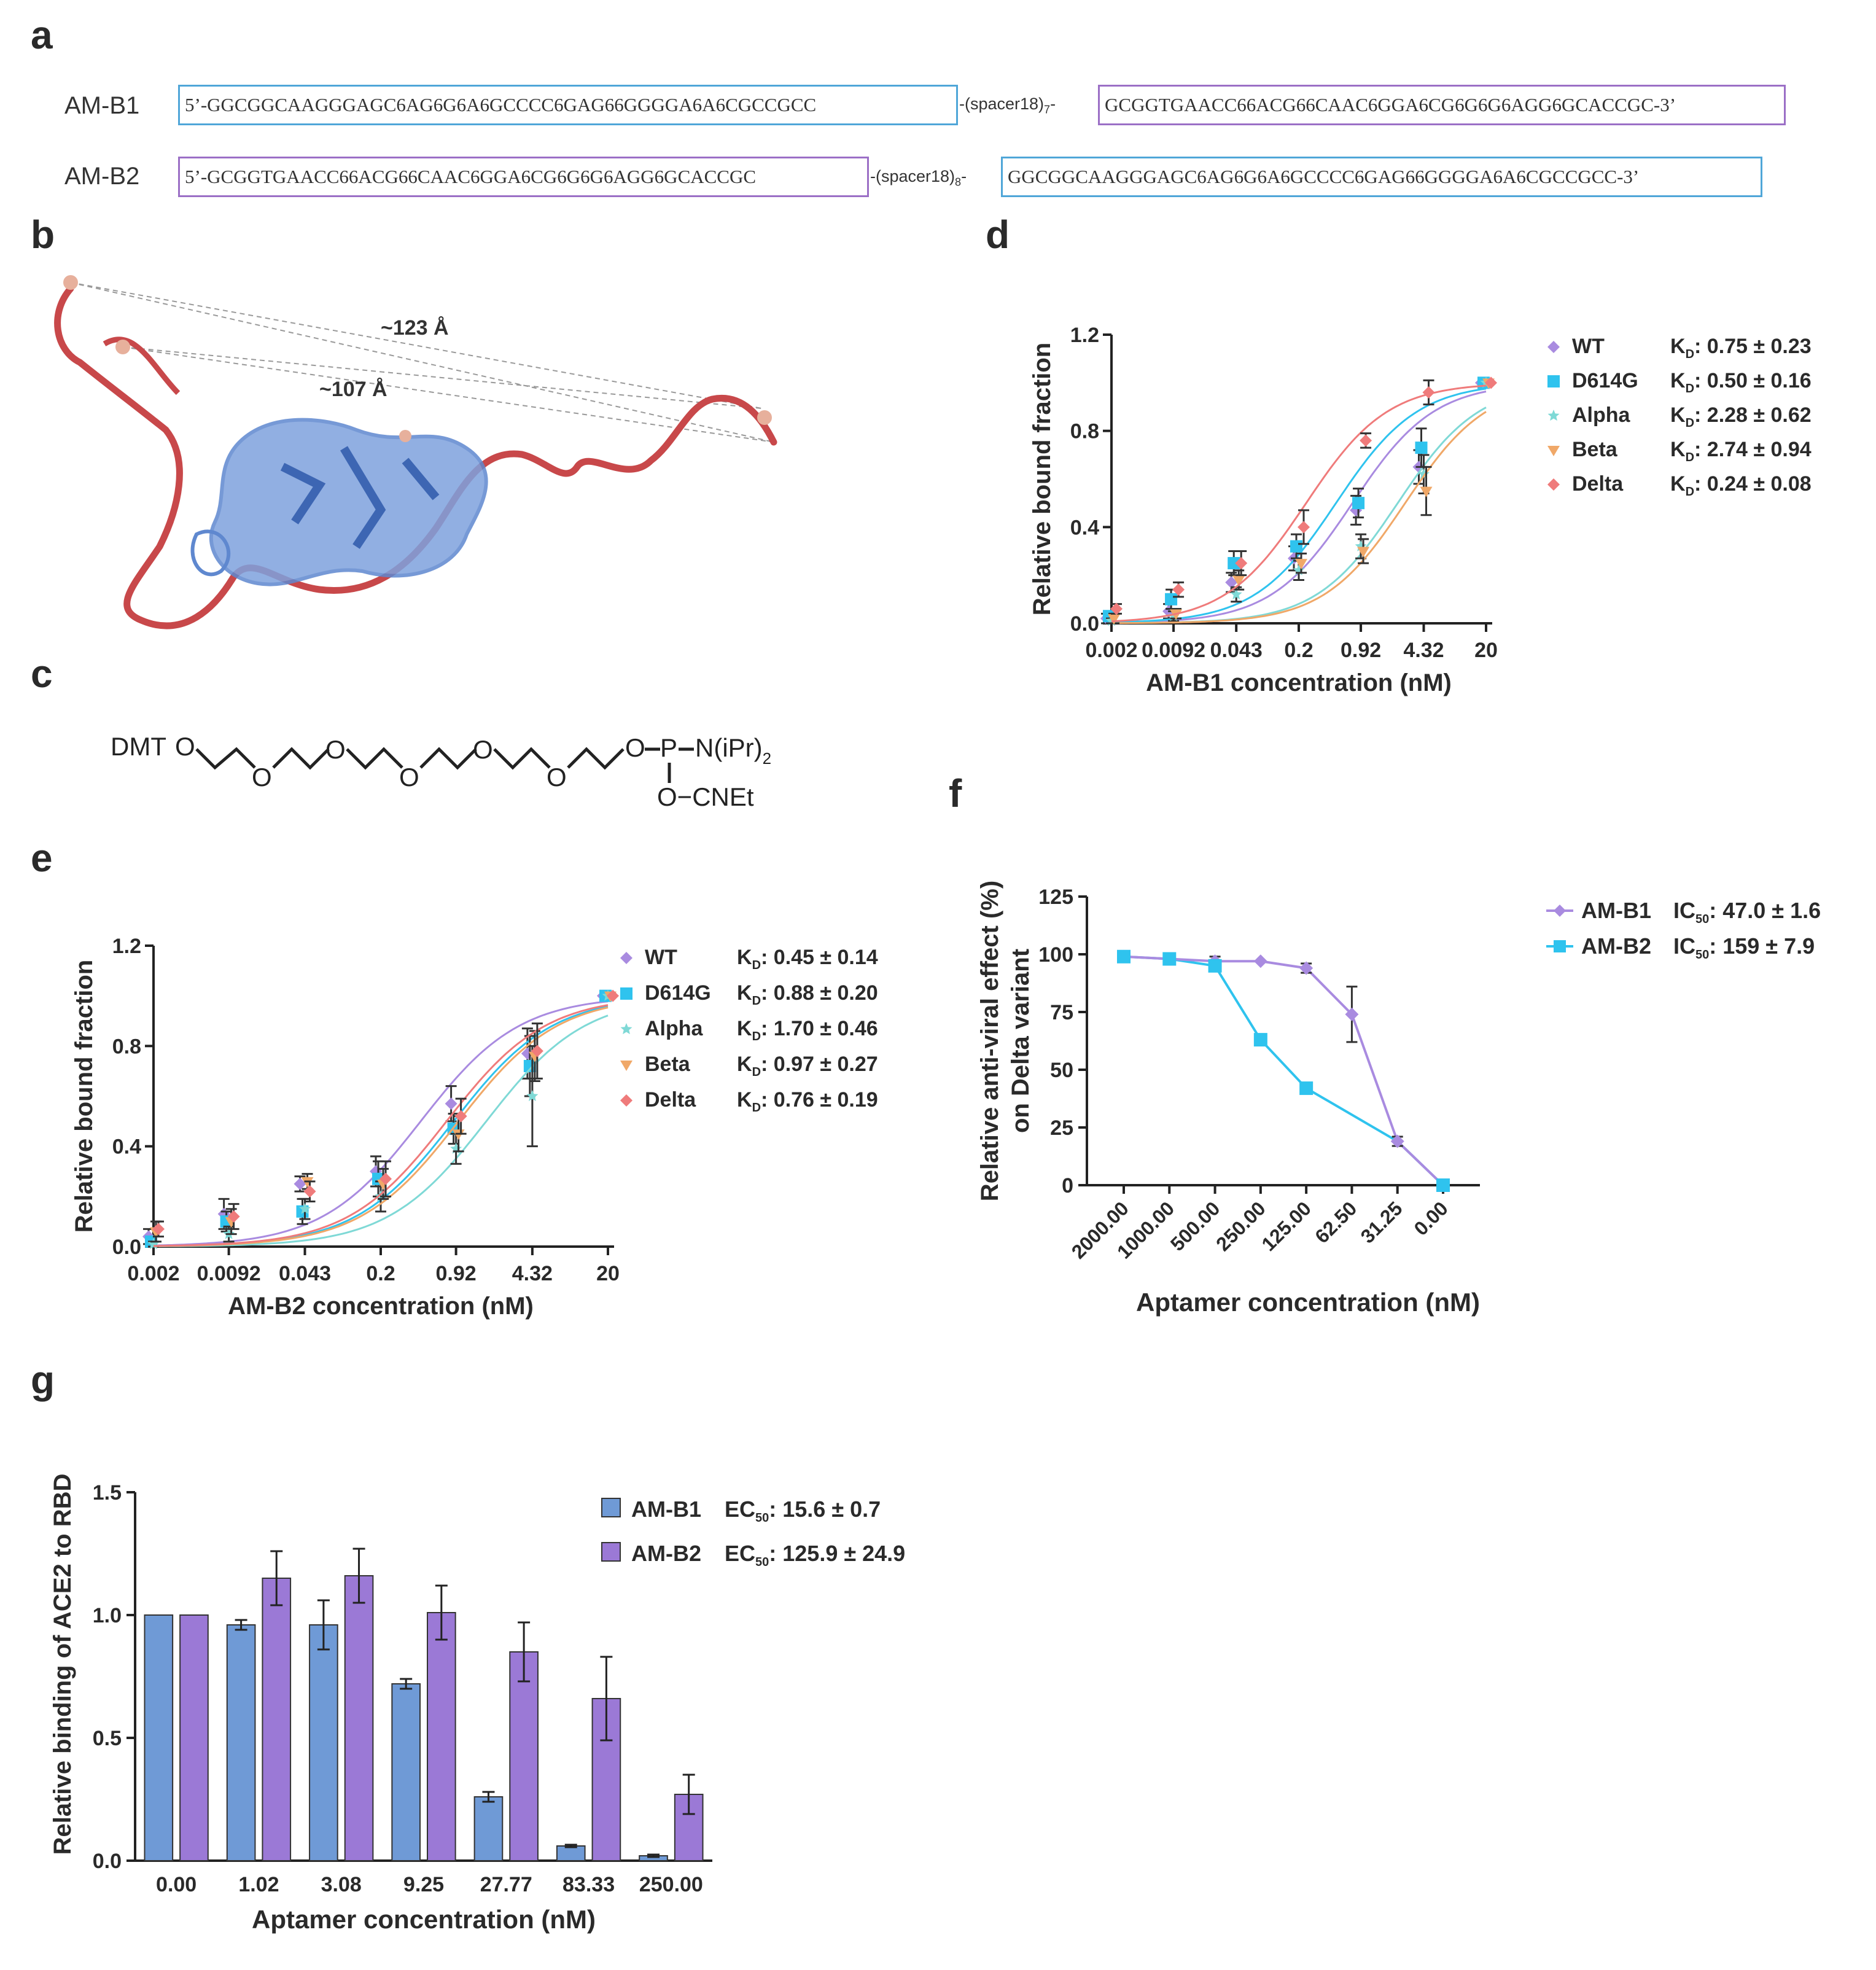 The height and width of the screenshot is (1970, 1876). I want to click on distance-label-123: ~123 Å, so click(415, 328).